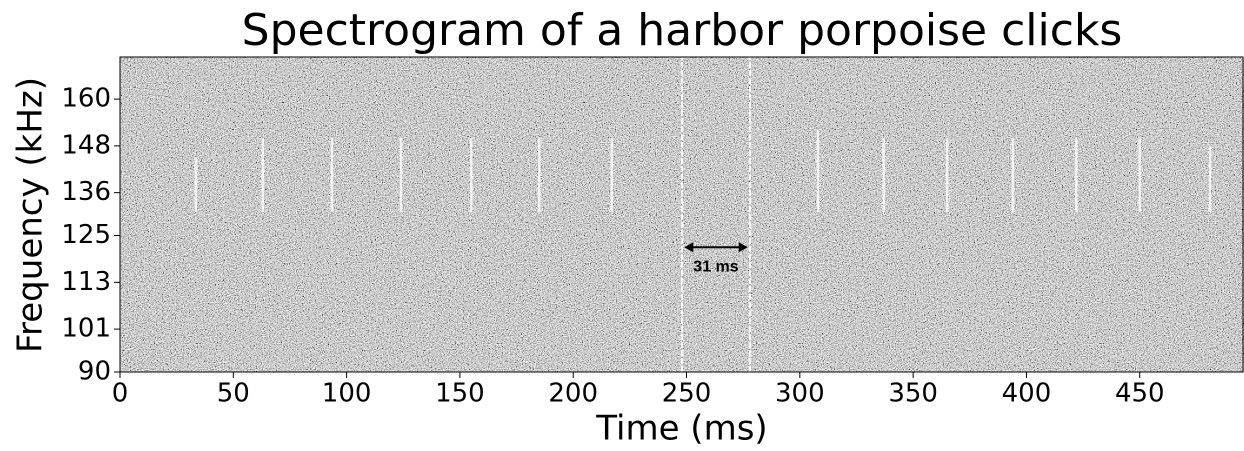 Image resolution: width=1244 pixels, height=451 pixels. What do you see at coordinates (86, 192) in the screenshot?
I see `y-tick-label: 136` at bounding box center [86, 192].